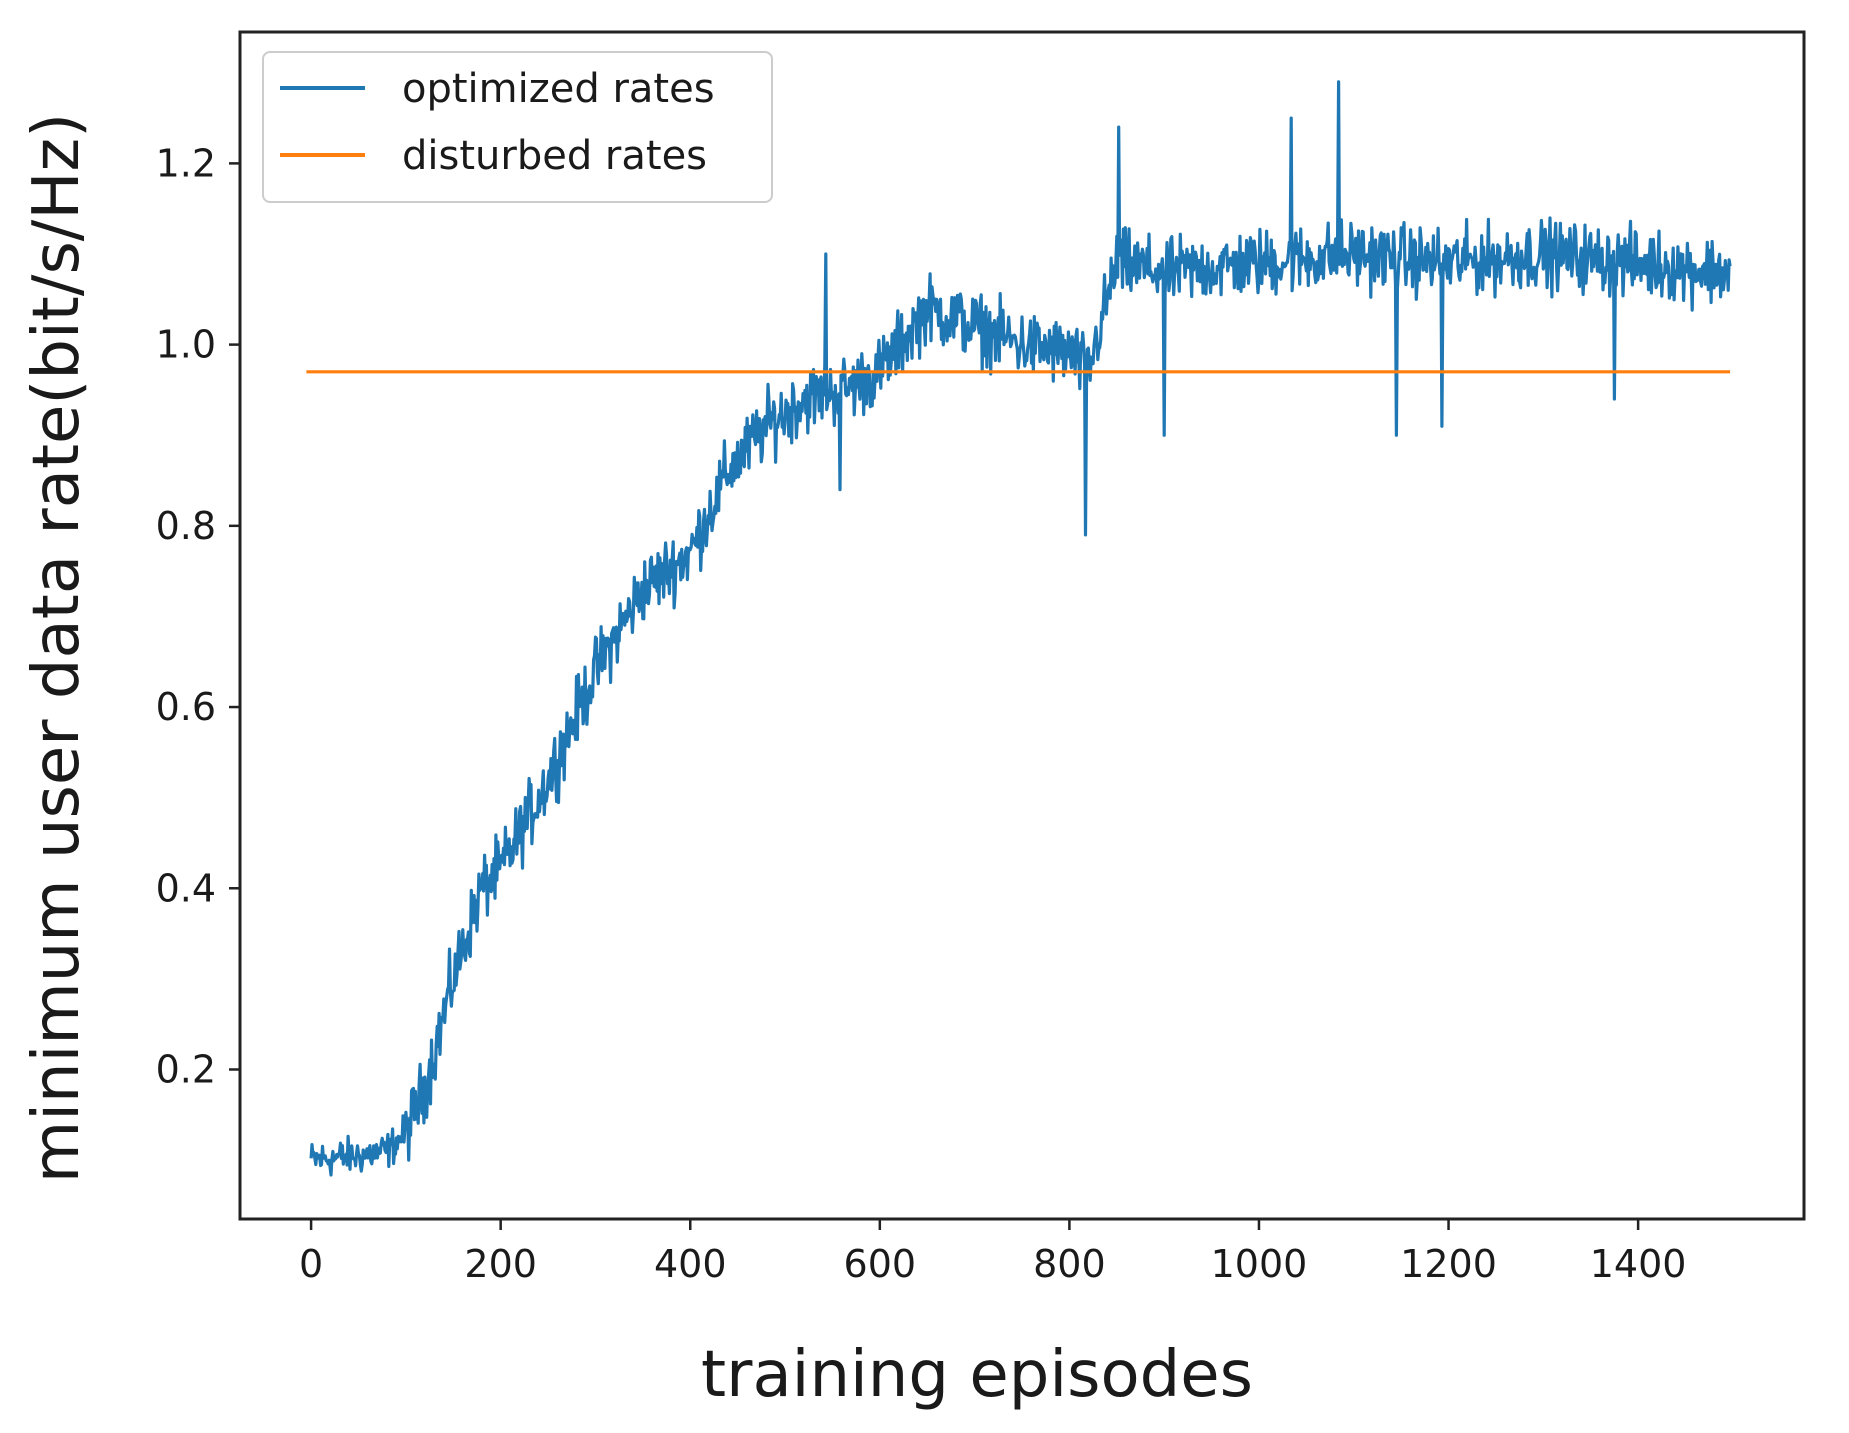  Describe the element at coordinates (500, 1264) in the screenshot. I see `x-tick-label: 200` at that location.